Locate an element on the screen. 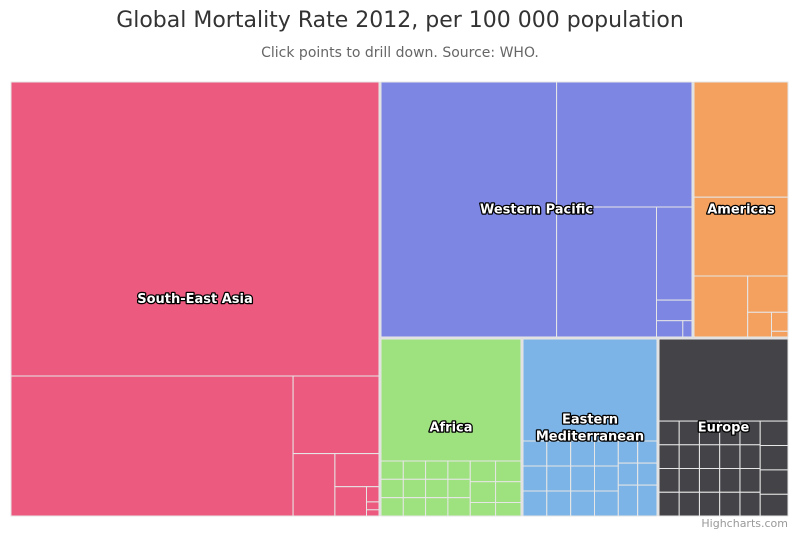  region-label: South-East Asia is located at coordinates (195, 299).